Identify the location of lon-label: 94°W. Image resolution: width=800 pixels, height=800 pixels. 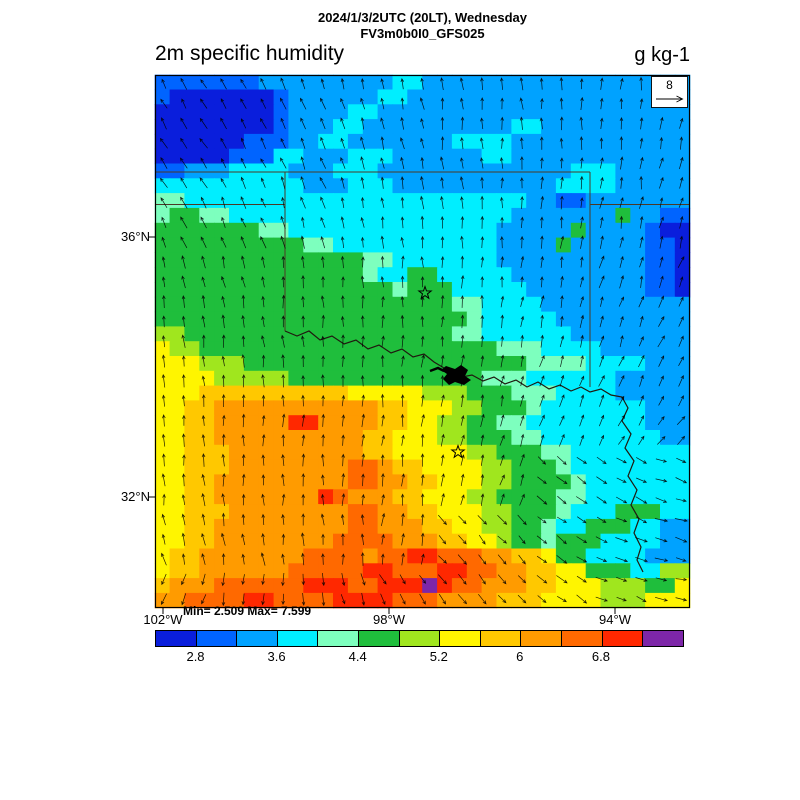
(615, 619).